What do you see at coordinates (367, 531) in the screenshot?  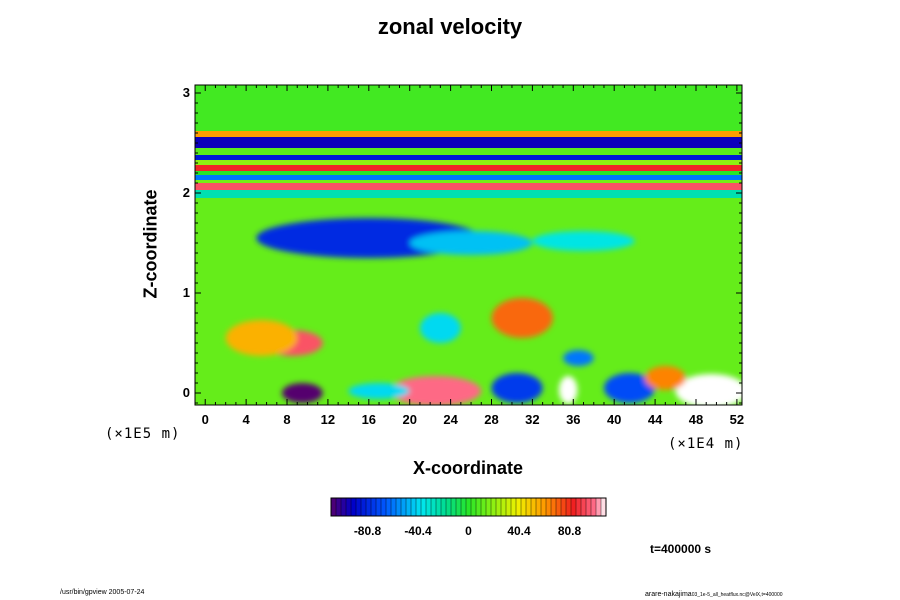 I see `colorbar-tick-label: -80.8` at bounding box center [367, 531].